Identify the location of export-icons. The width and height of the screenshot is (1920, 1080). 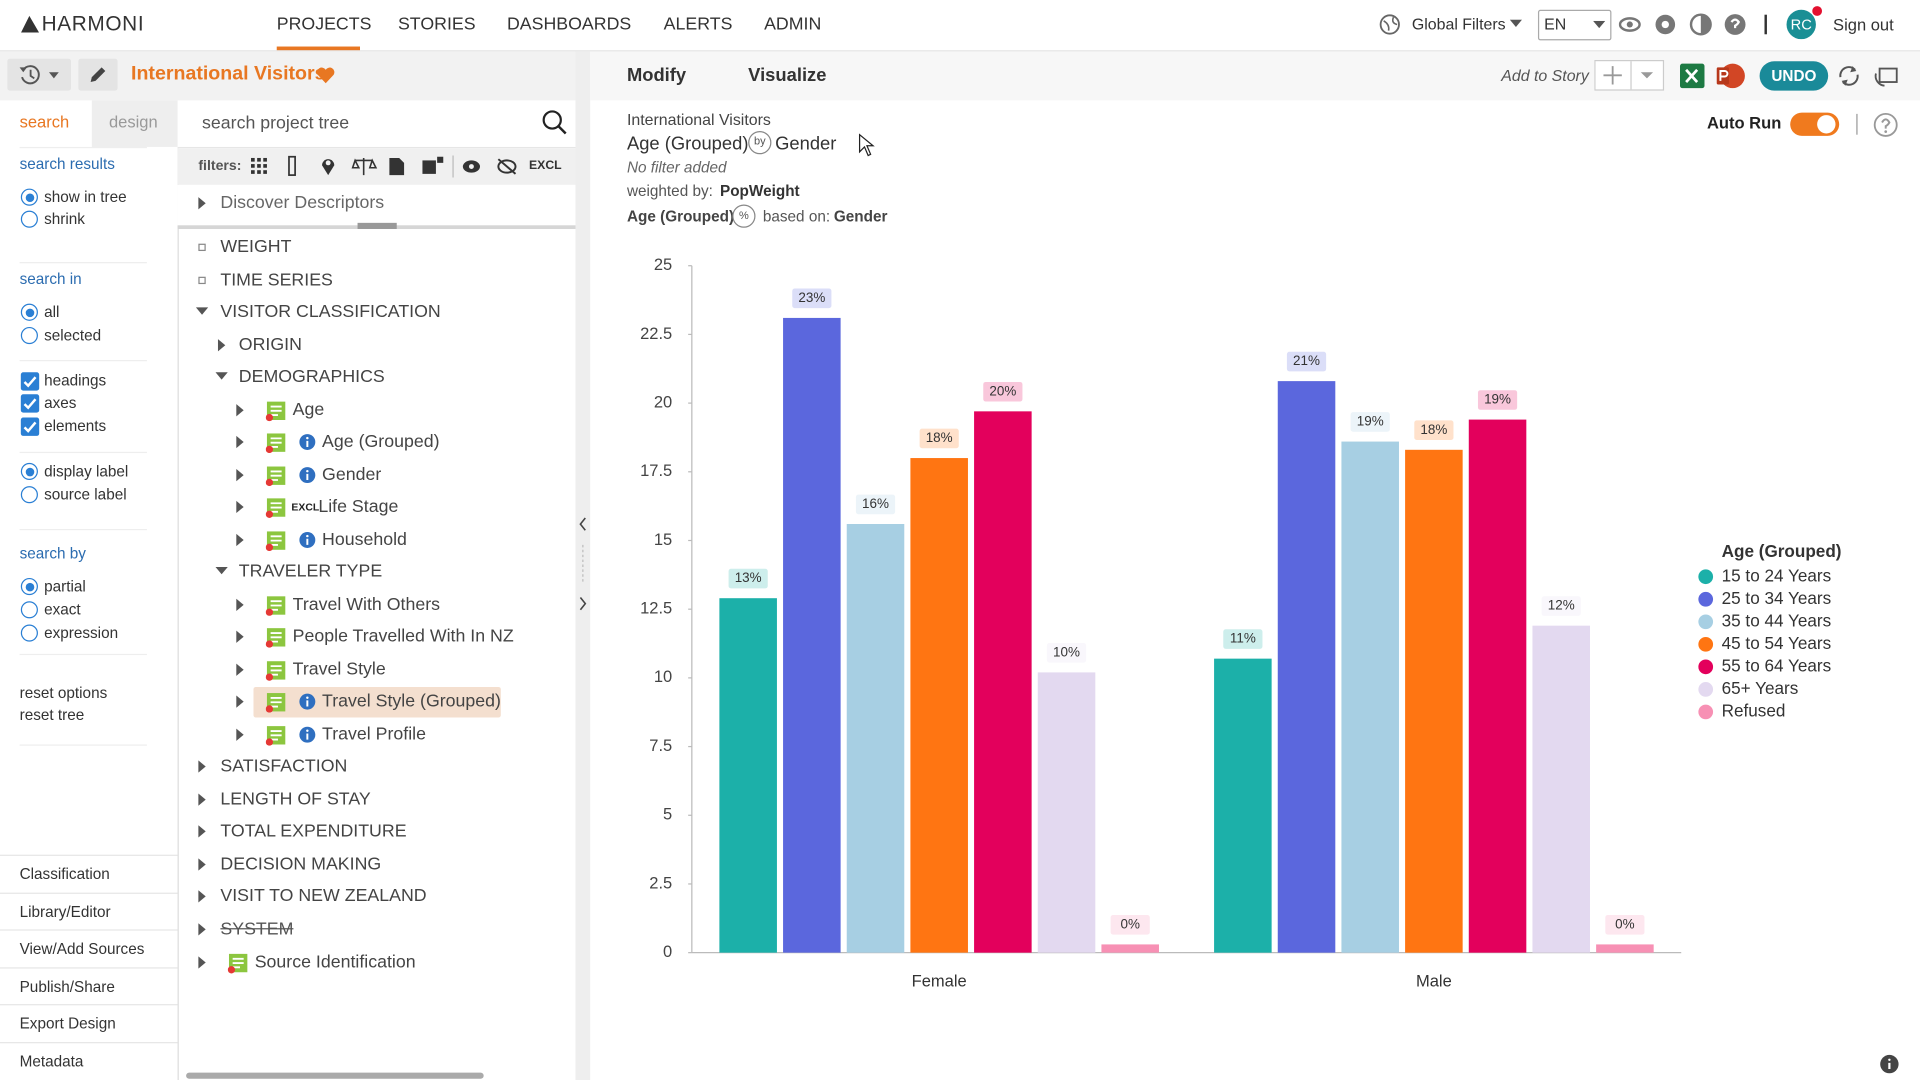
(1714, 75).